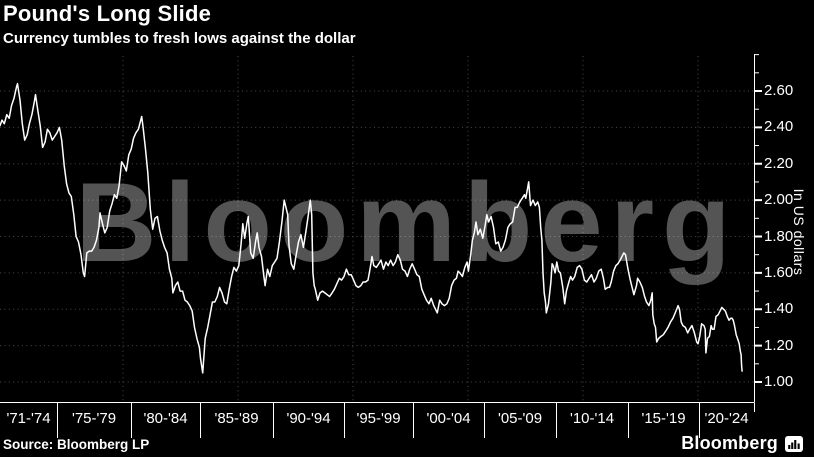  Describe the element at coordinates (794, 443) in the screenshot. I see `bloomberg-bars-icon` at that location.